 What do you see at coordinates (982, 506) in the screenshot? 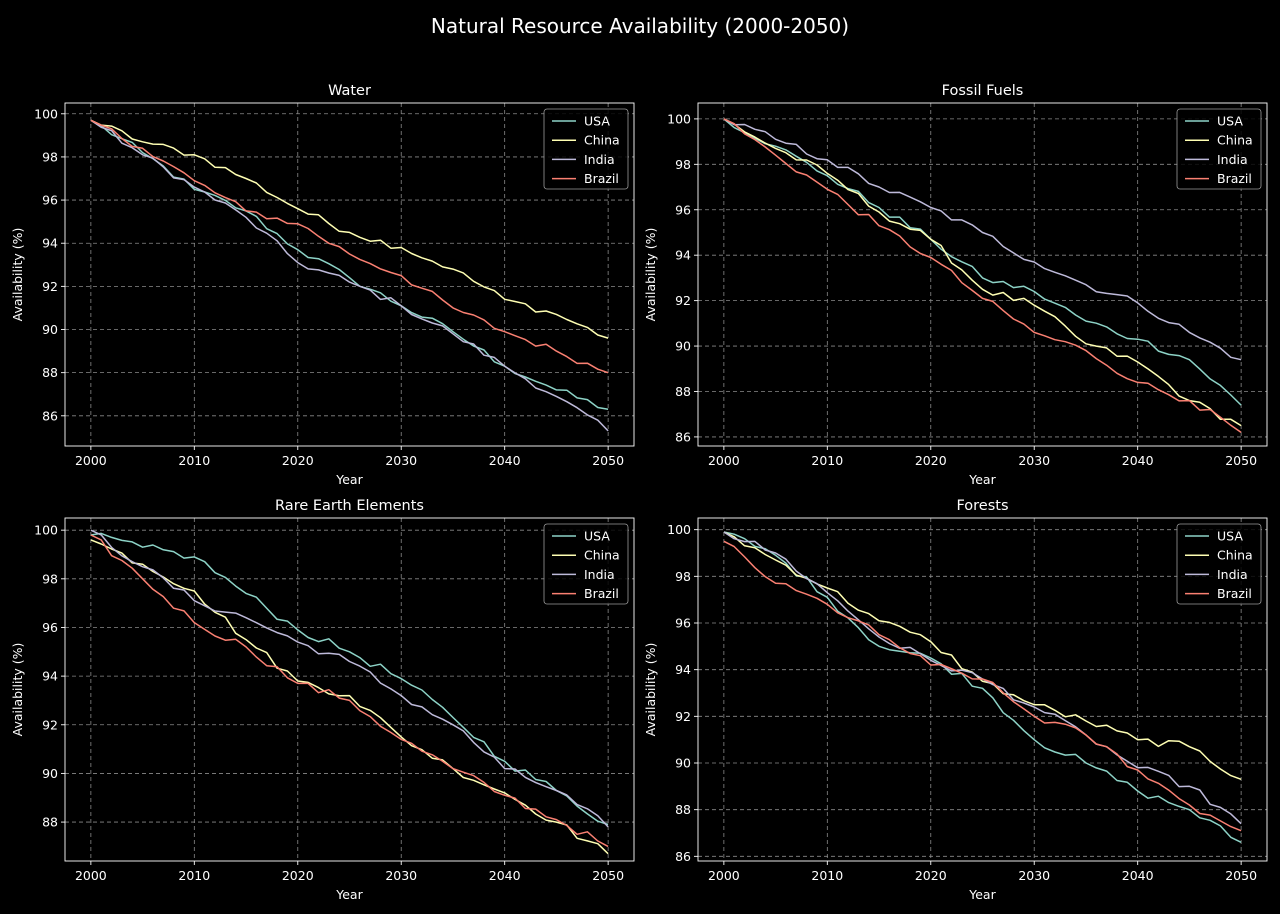
I see `subplot-title: Forests` at bounding box center [982, 506].